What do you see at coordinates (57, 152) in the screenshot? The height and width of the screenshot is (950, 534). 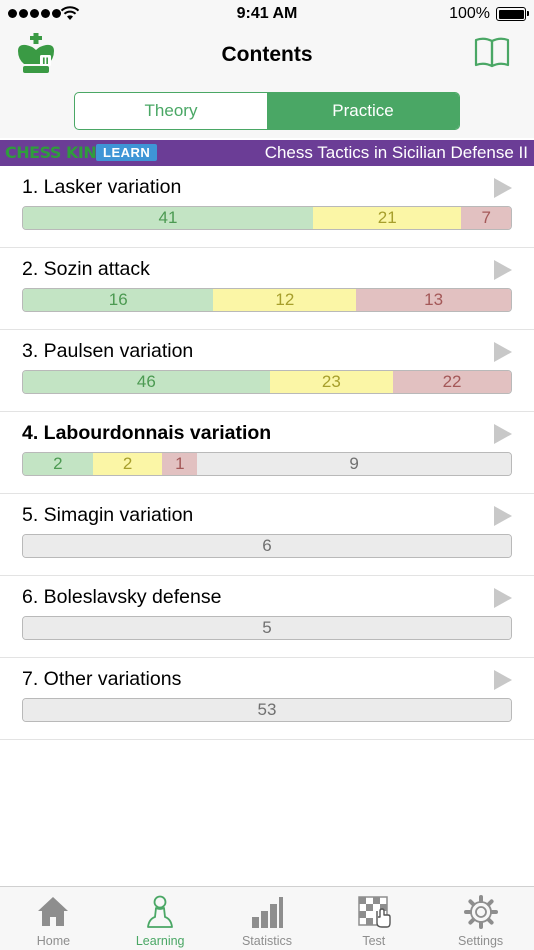 I see `chess-king-brand: CHESS KING` at bounding box center [57, 152].